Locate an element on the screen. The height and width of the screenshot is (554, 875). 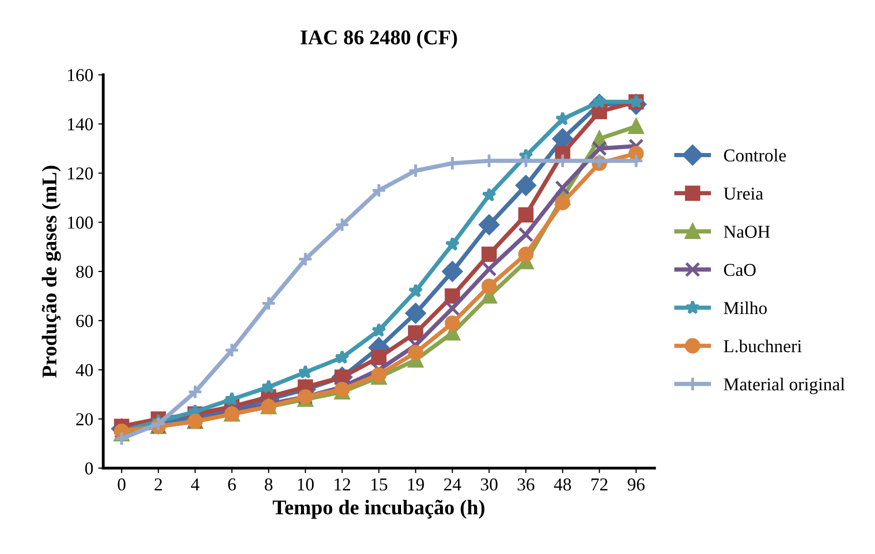
x-tick-label: 15 is located at coordinates (379, 484).